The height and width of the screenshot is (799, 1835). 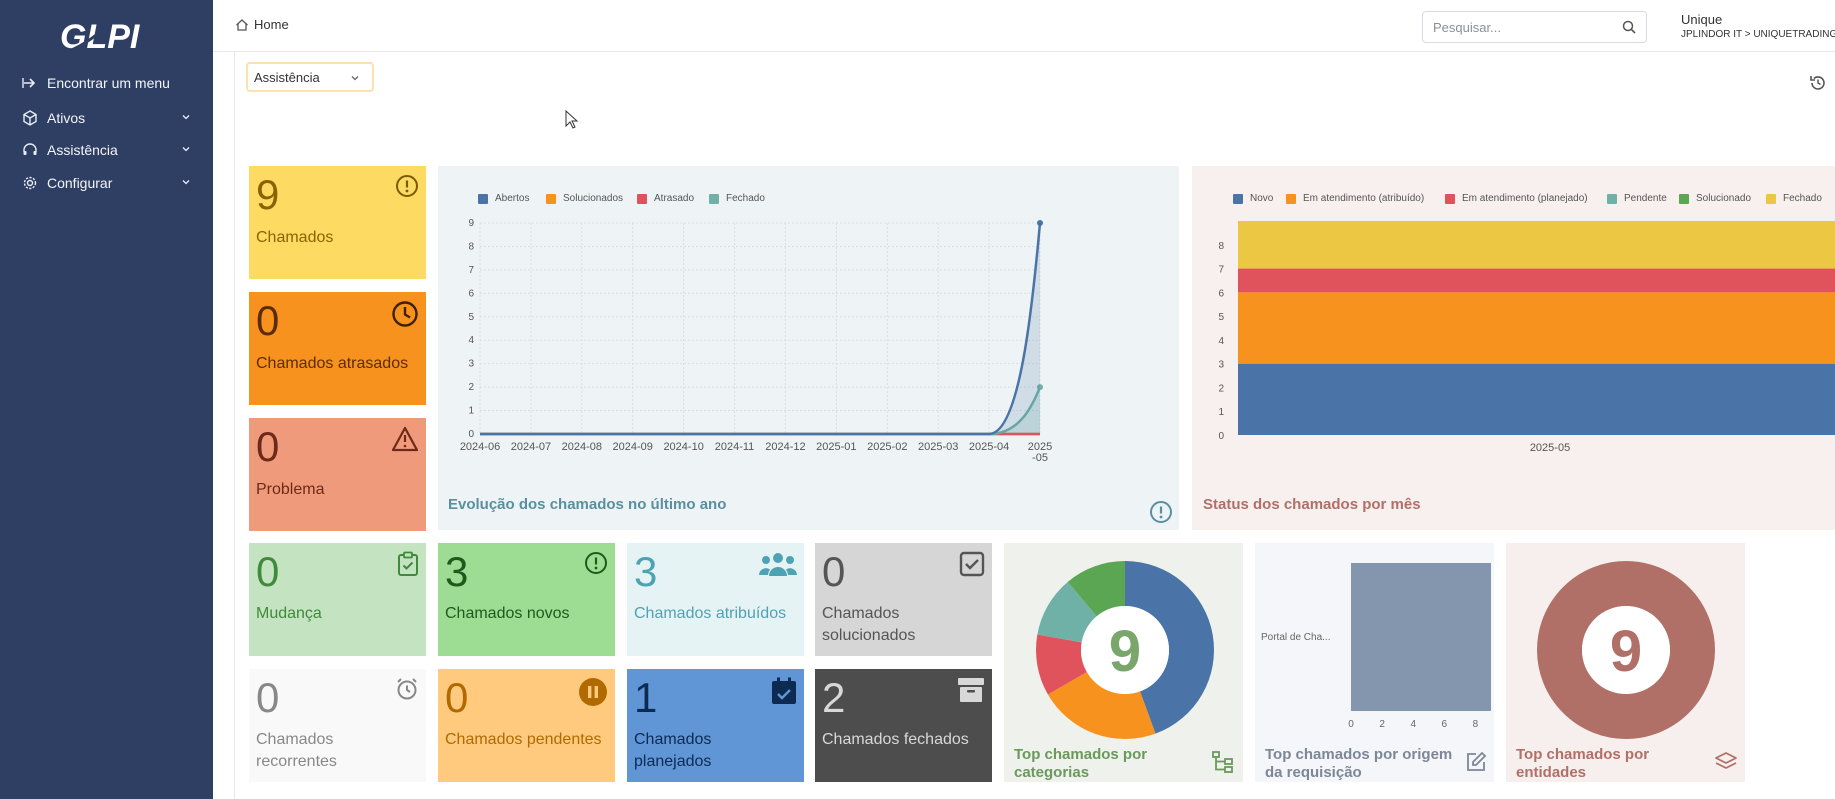 I want to click on x-tick-label: 2024-11, so click(x=735, y=447).